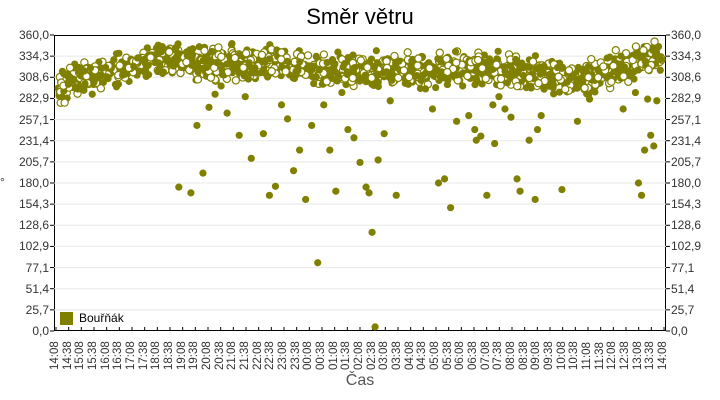 Image resolution: width=720 pixels, height=400 pixels. Describe the element at coordinates (2, 182) in the screenshot. I see `y-axis-unit-label: °` at that location.